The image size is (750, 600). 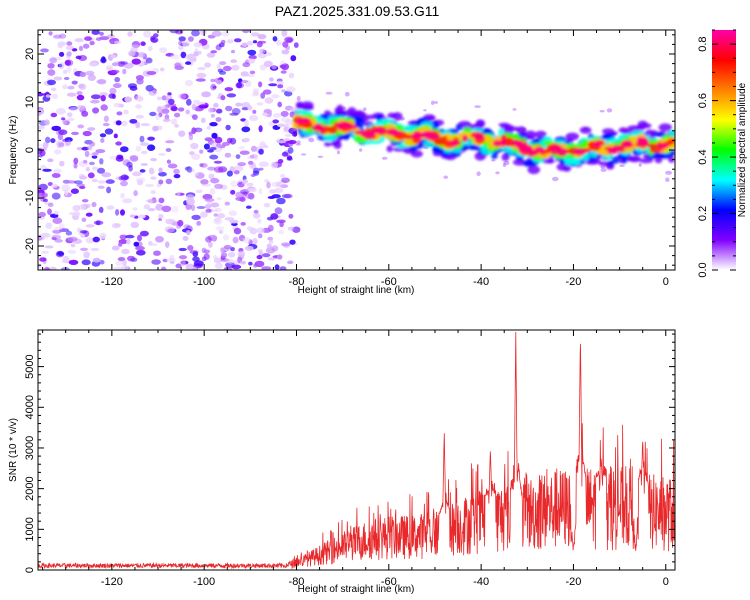 I want to click on snr-xlabel: Height of straight line (km), so click(x=356, y=589).